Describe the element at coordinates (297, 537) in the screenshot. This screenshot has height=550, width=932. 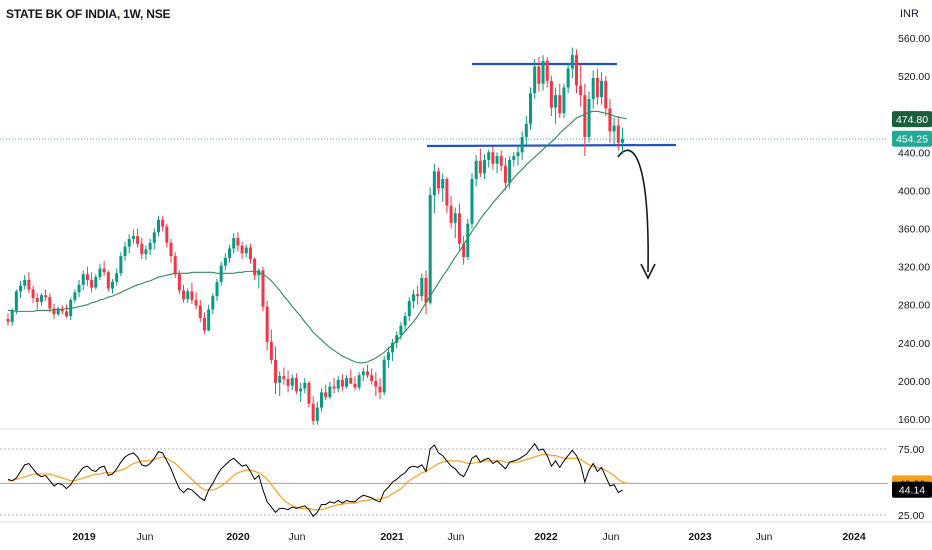
I see `time-tick-label: Jun` at that location.